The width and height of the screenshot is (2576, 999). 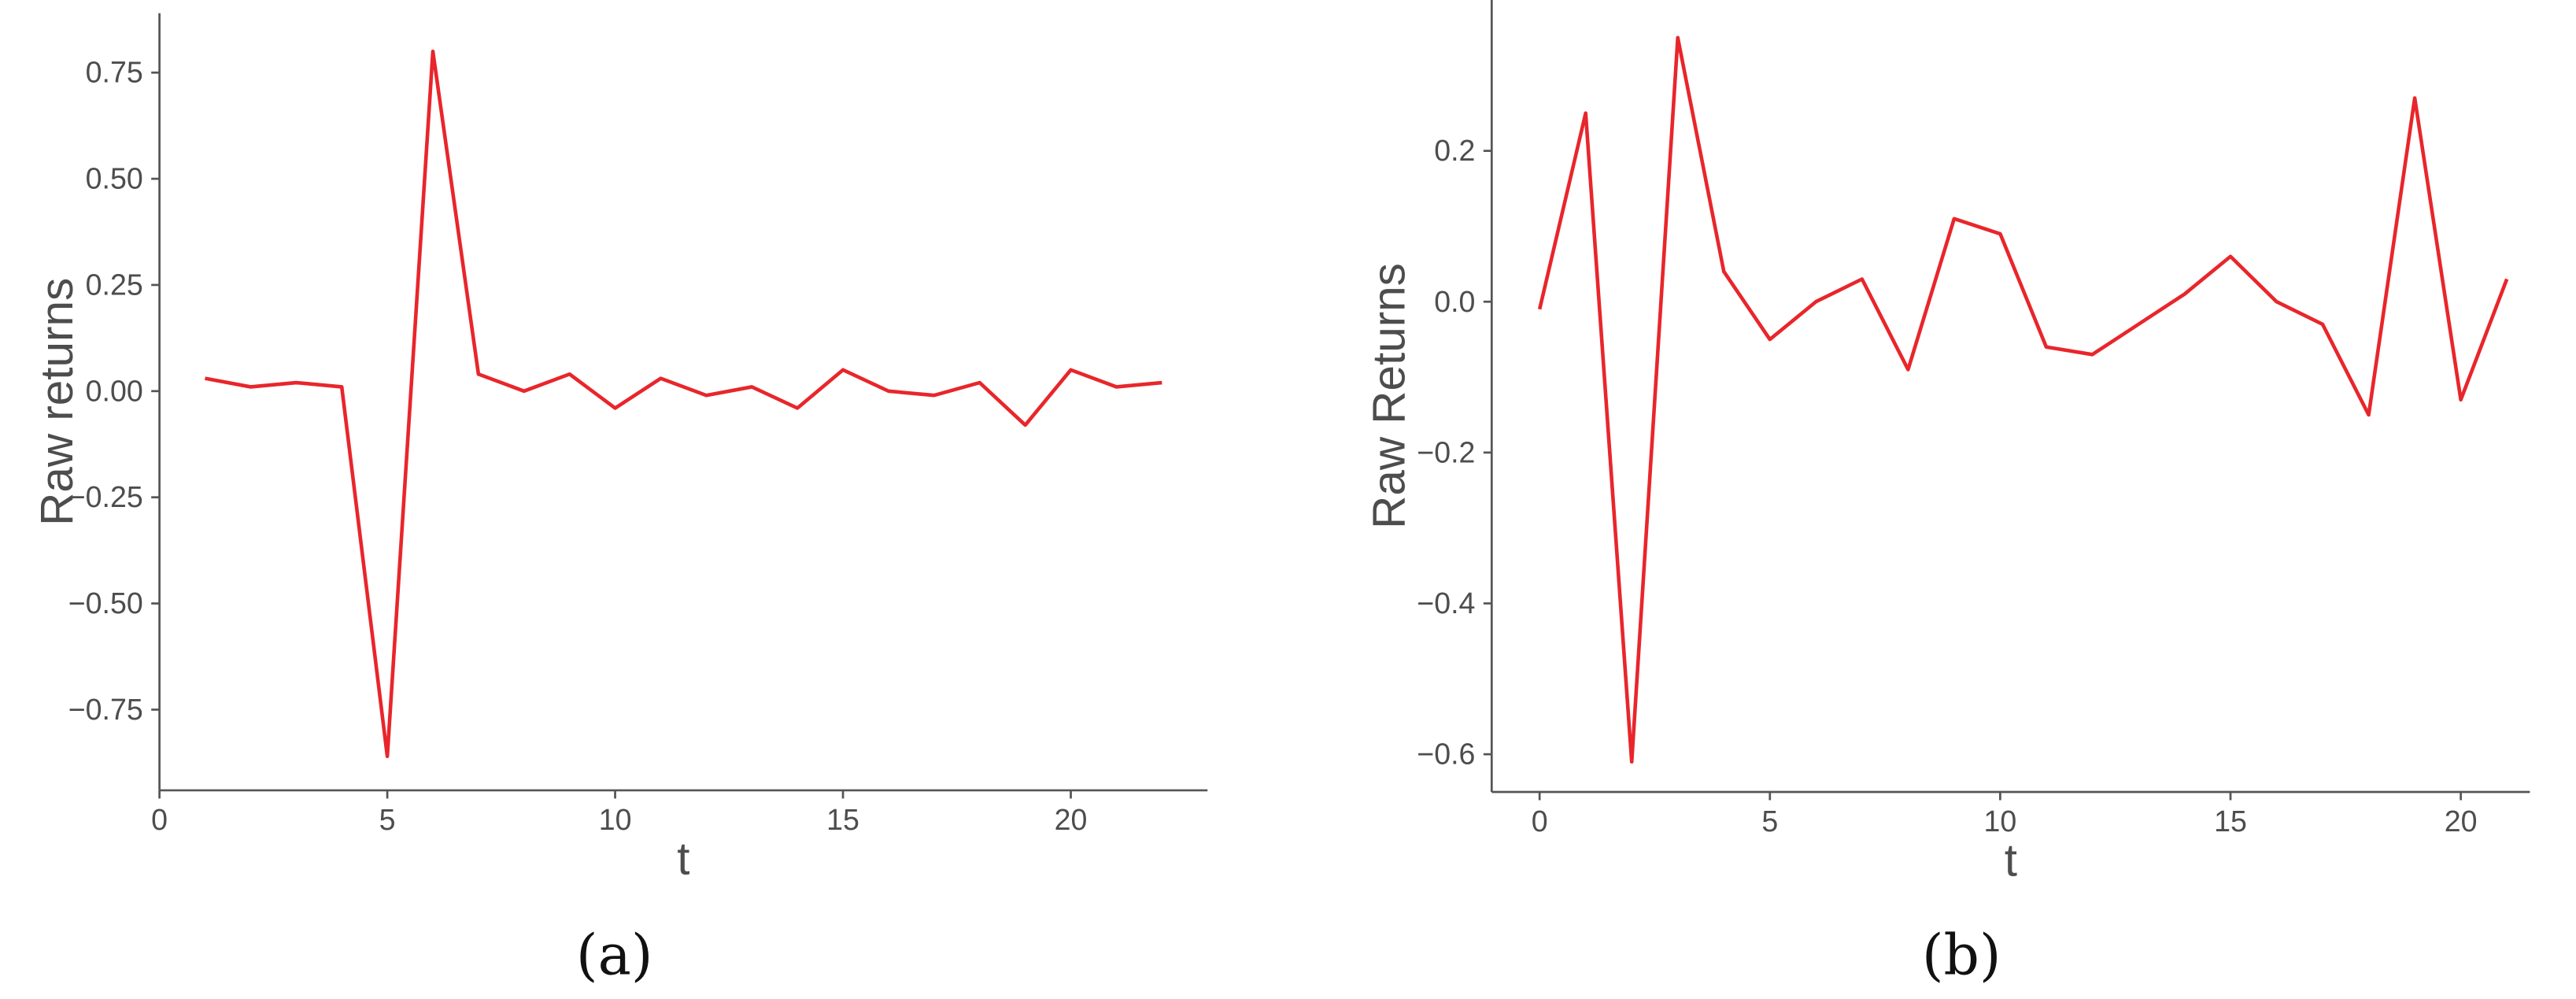 I want to click on y-tick-label: 0.2, so click(x=1454, y=150).